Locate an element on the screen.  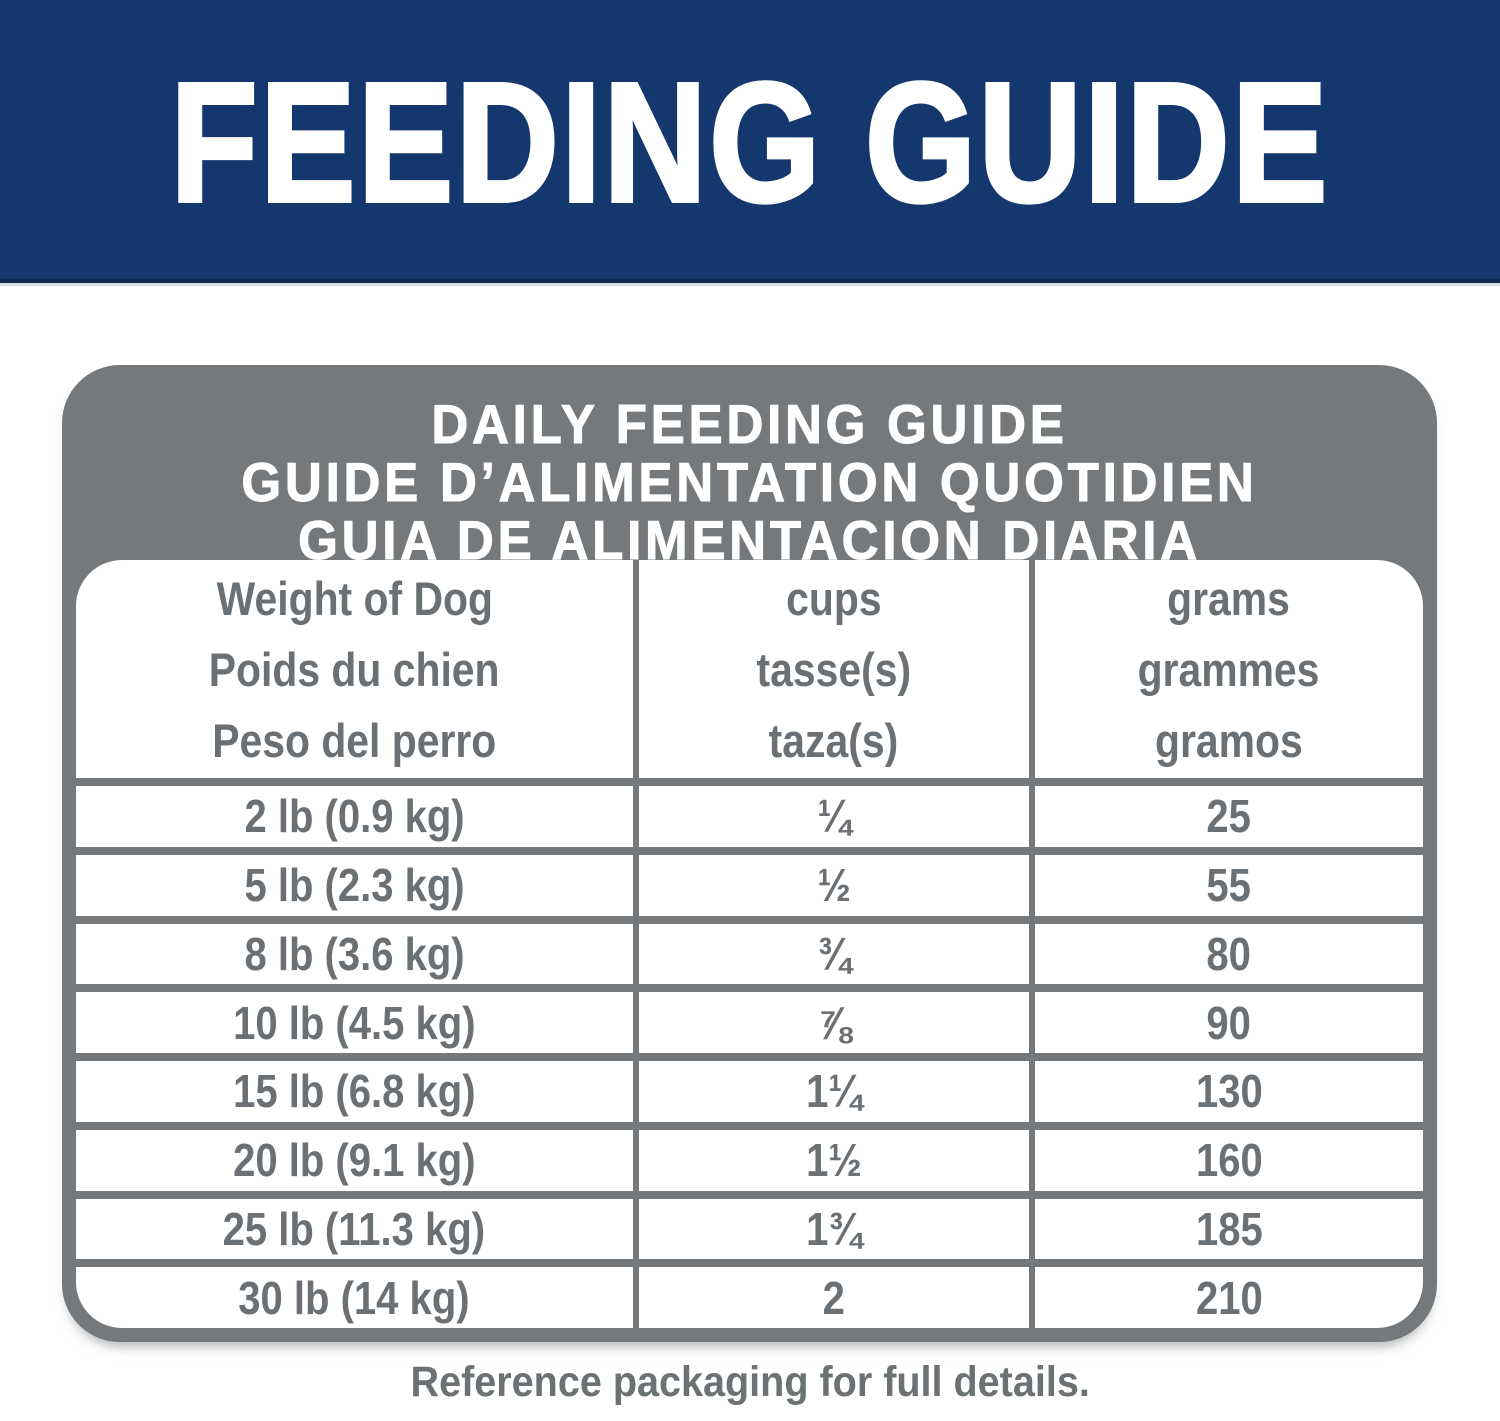
grams-value: 160 is located at coordinates (1229, 1160).